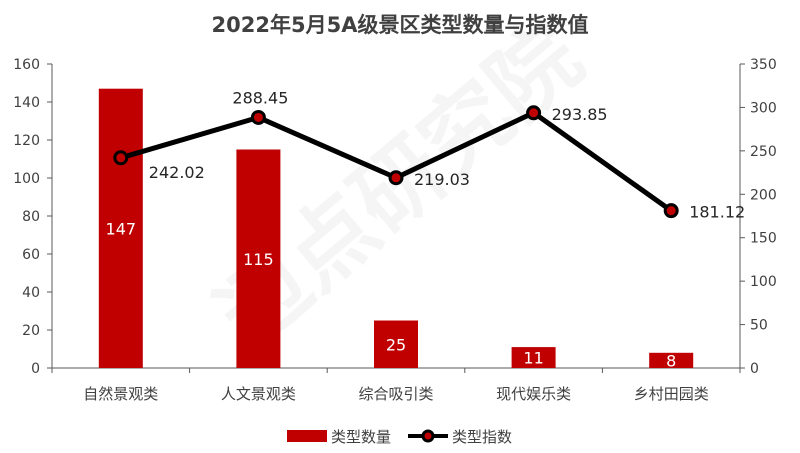 The image size is (800, 453). Describe the element at coordinates (763, 108) in the screenshot. I see `y-right-tick-label: 300` at that location.